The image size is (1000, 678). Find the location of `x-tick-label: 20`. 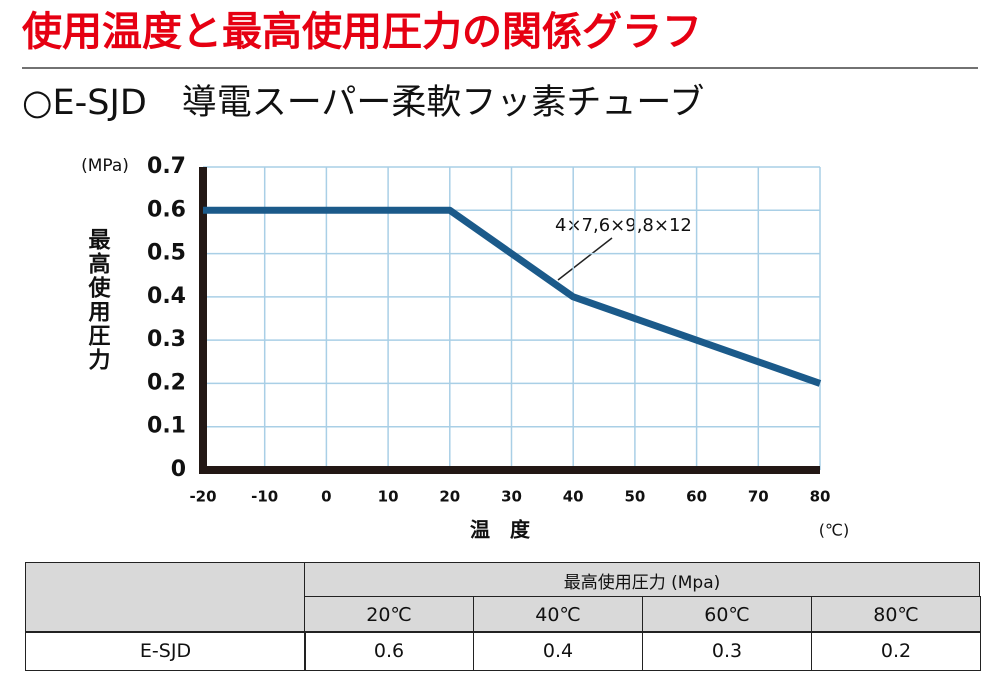

x-tick-label: 20 is located at coordinates (449, 497).